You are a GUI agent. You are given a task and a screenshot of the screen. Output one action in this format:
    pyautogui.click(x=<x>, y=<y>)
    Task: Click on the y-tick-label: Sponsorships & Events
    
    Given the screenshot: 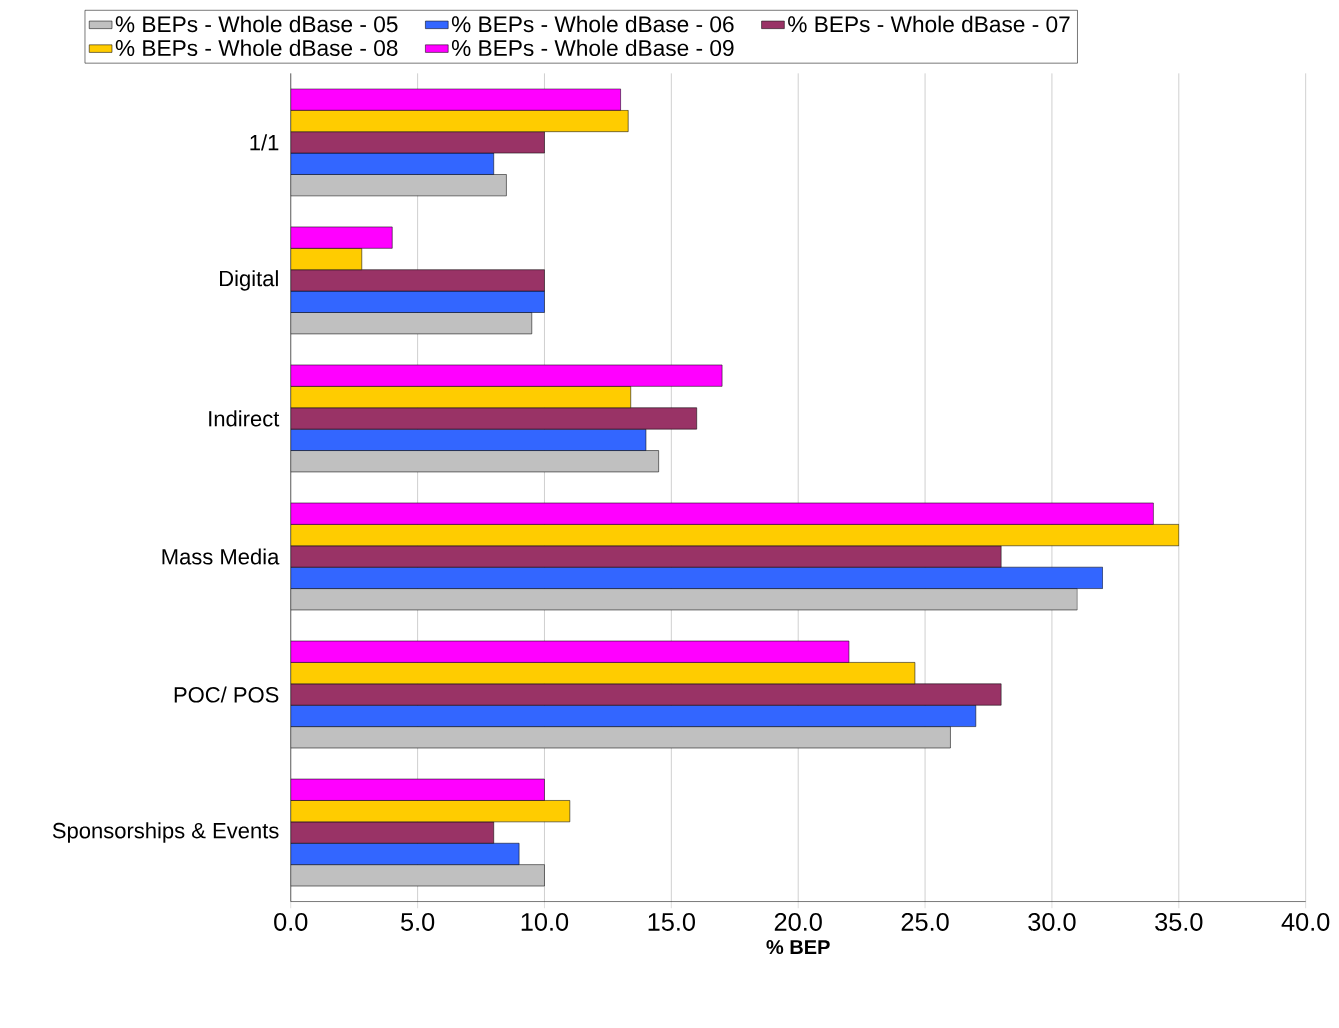 What is the action you would take?
    pyautogui.click(x=165, y=832)
    